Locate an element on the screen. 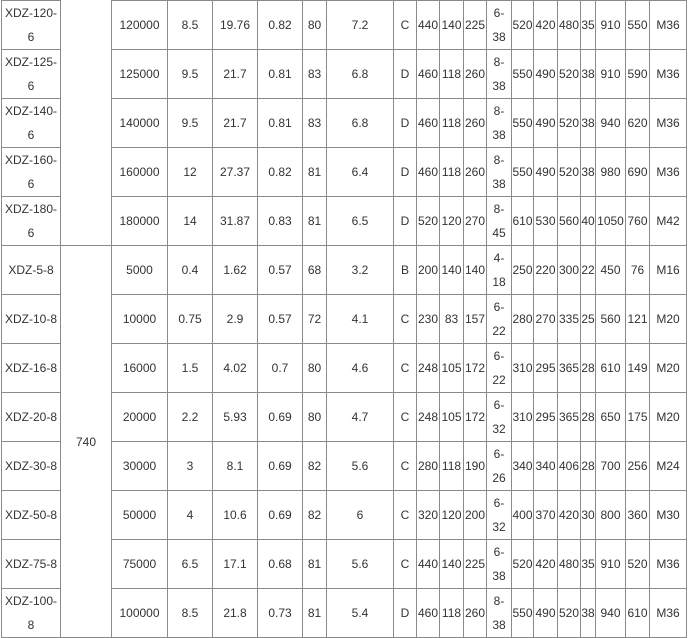 This screenshot has width=689, height=638. table-cell: 10000 is located at coordinates (139, 319).